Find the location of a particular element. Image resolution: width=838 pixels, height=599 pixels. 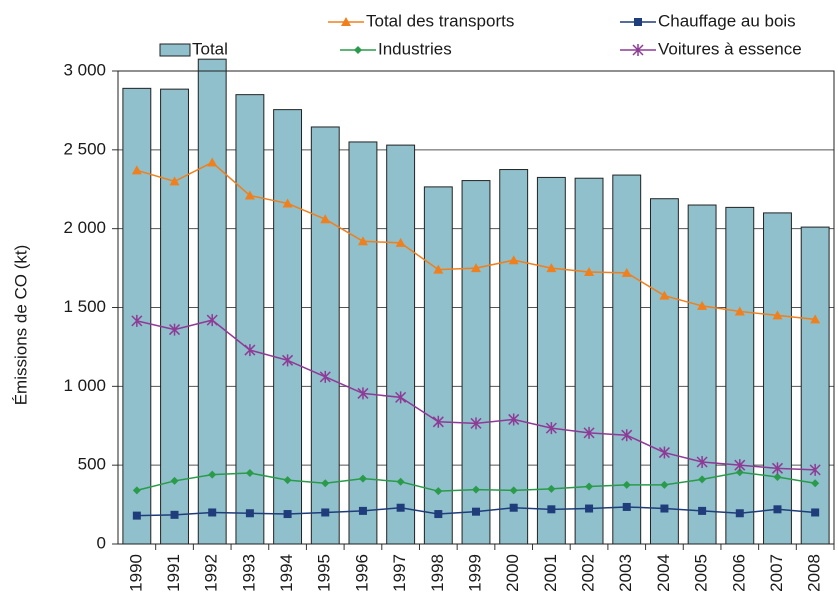

x-tick-label: 2002 is located at coordinates (588, 573).